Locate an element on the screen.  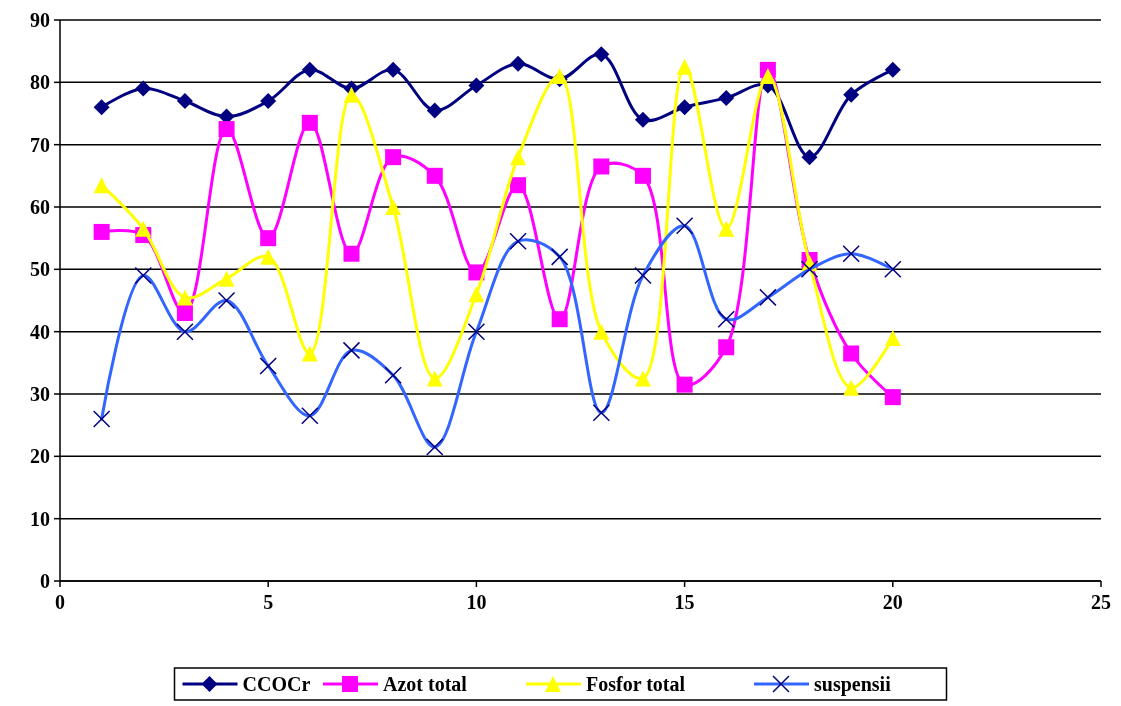
y-tick-label: 50 is located at coordinates (40, 269).